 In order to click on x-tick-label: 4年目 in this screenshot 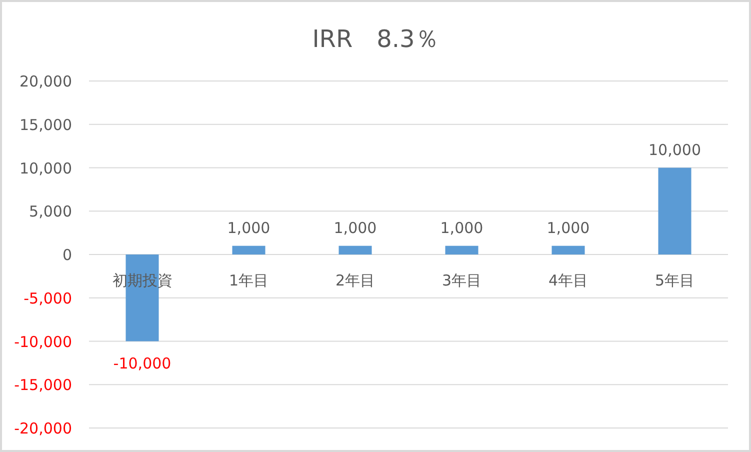, I will do `click(568, 281)`.